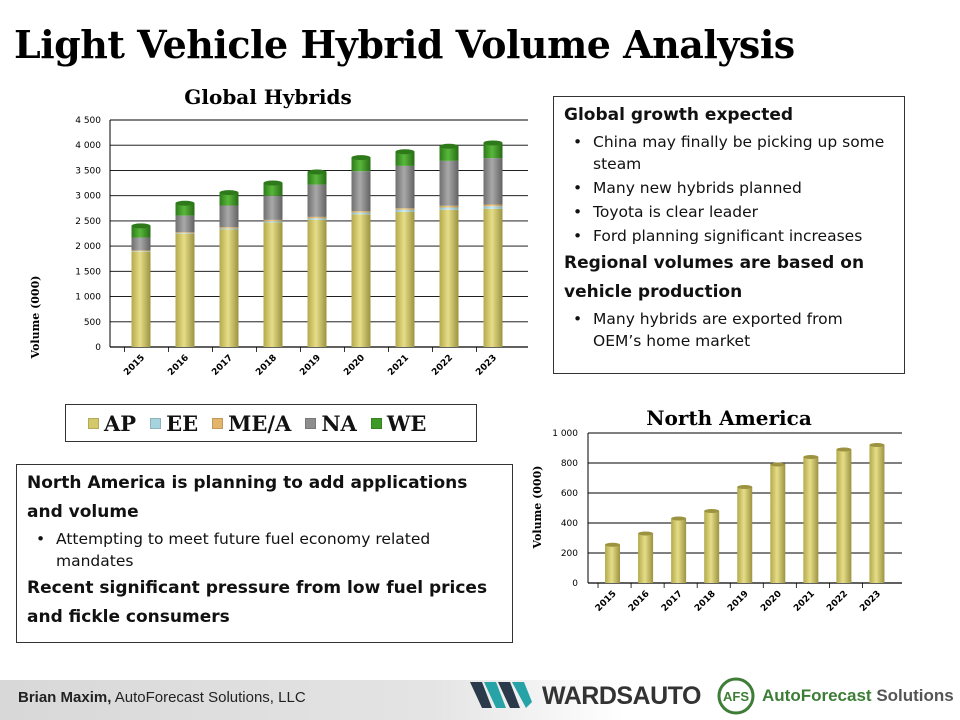 The height and width of the screenshot is (720, 960). I want to click on global-y-tick-label: 3 000, so click(88, 197).